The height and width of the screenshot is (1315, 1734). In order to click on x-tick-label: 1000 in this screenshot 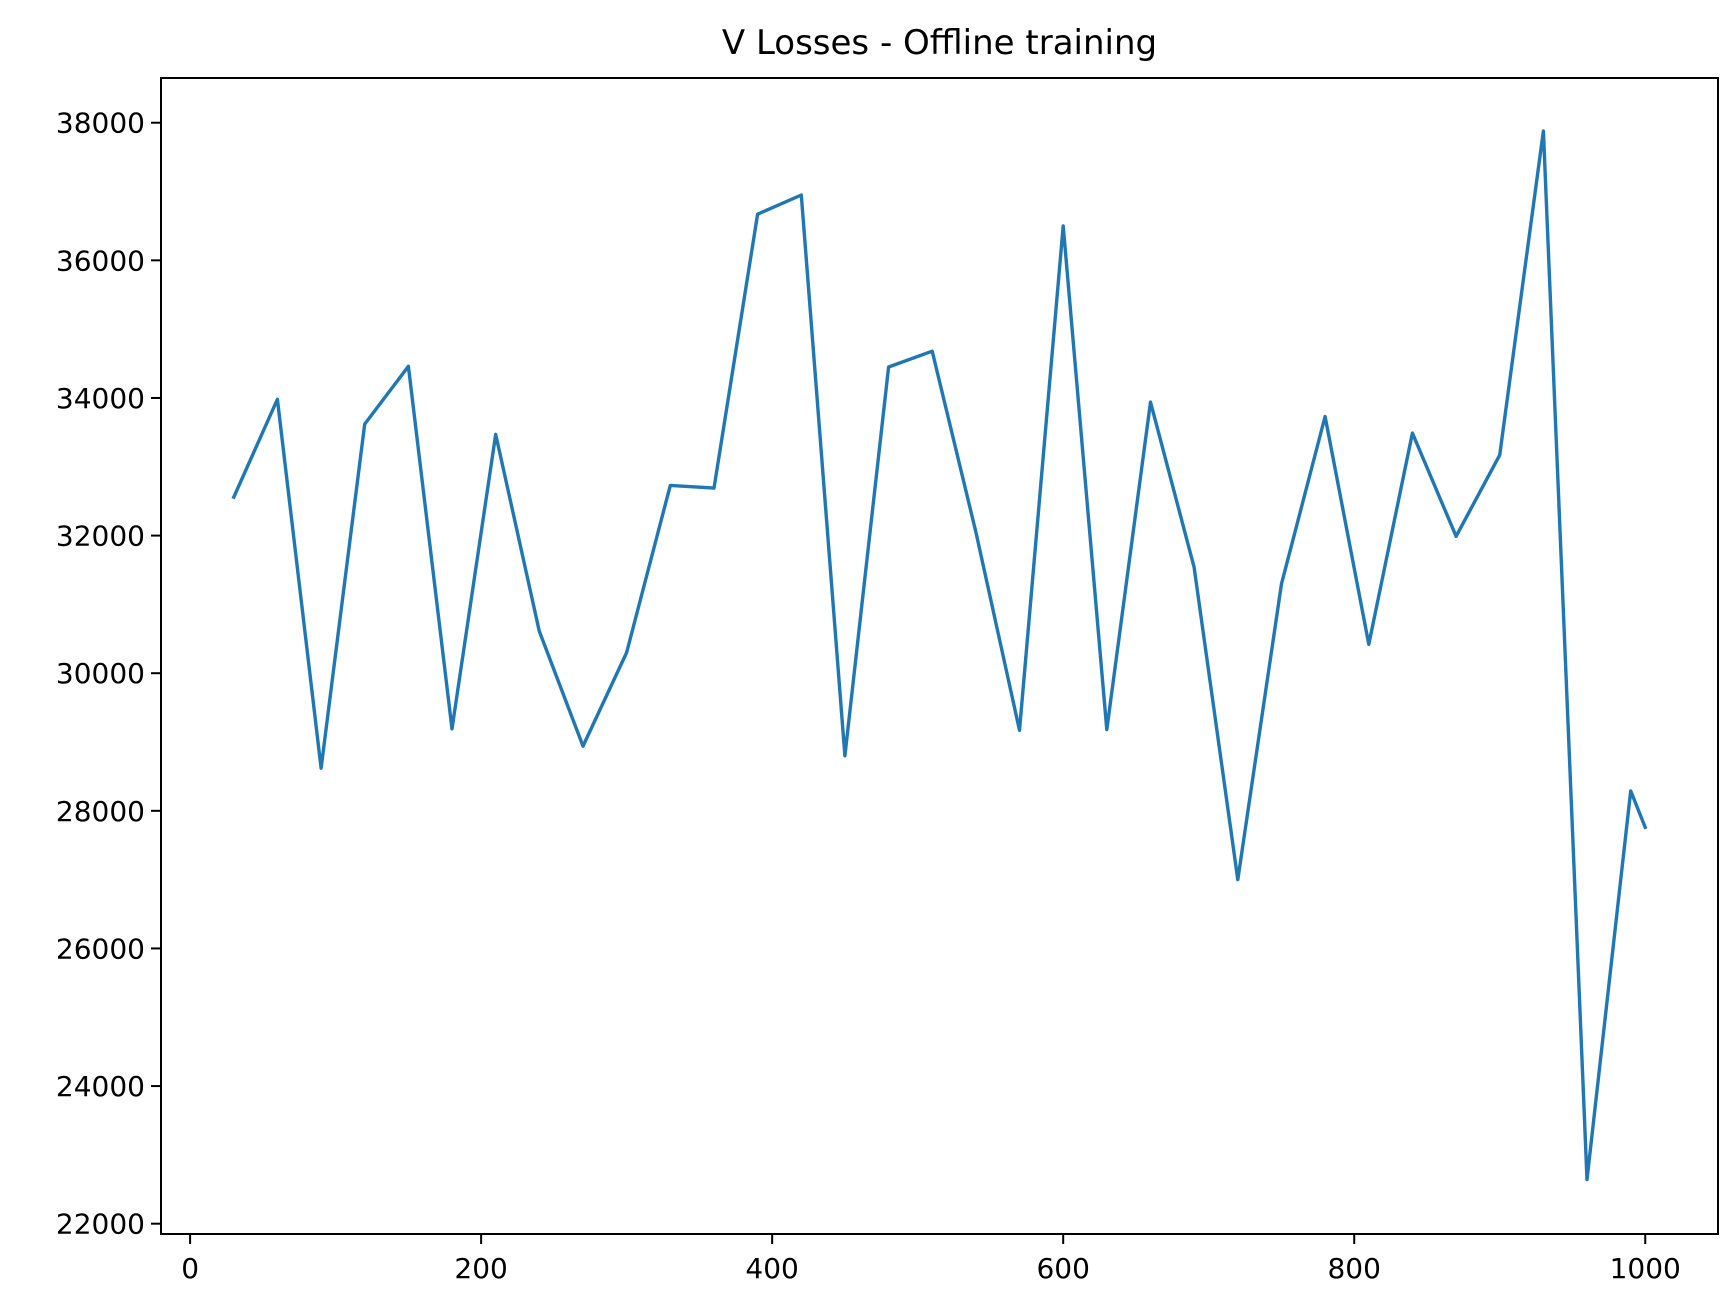, I will do `click(1645, 1268)`.